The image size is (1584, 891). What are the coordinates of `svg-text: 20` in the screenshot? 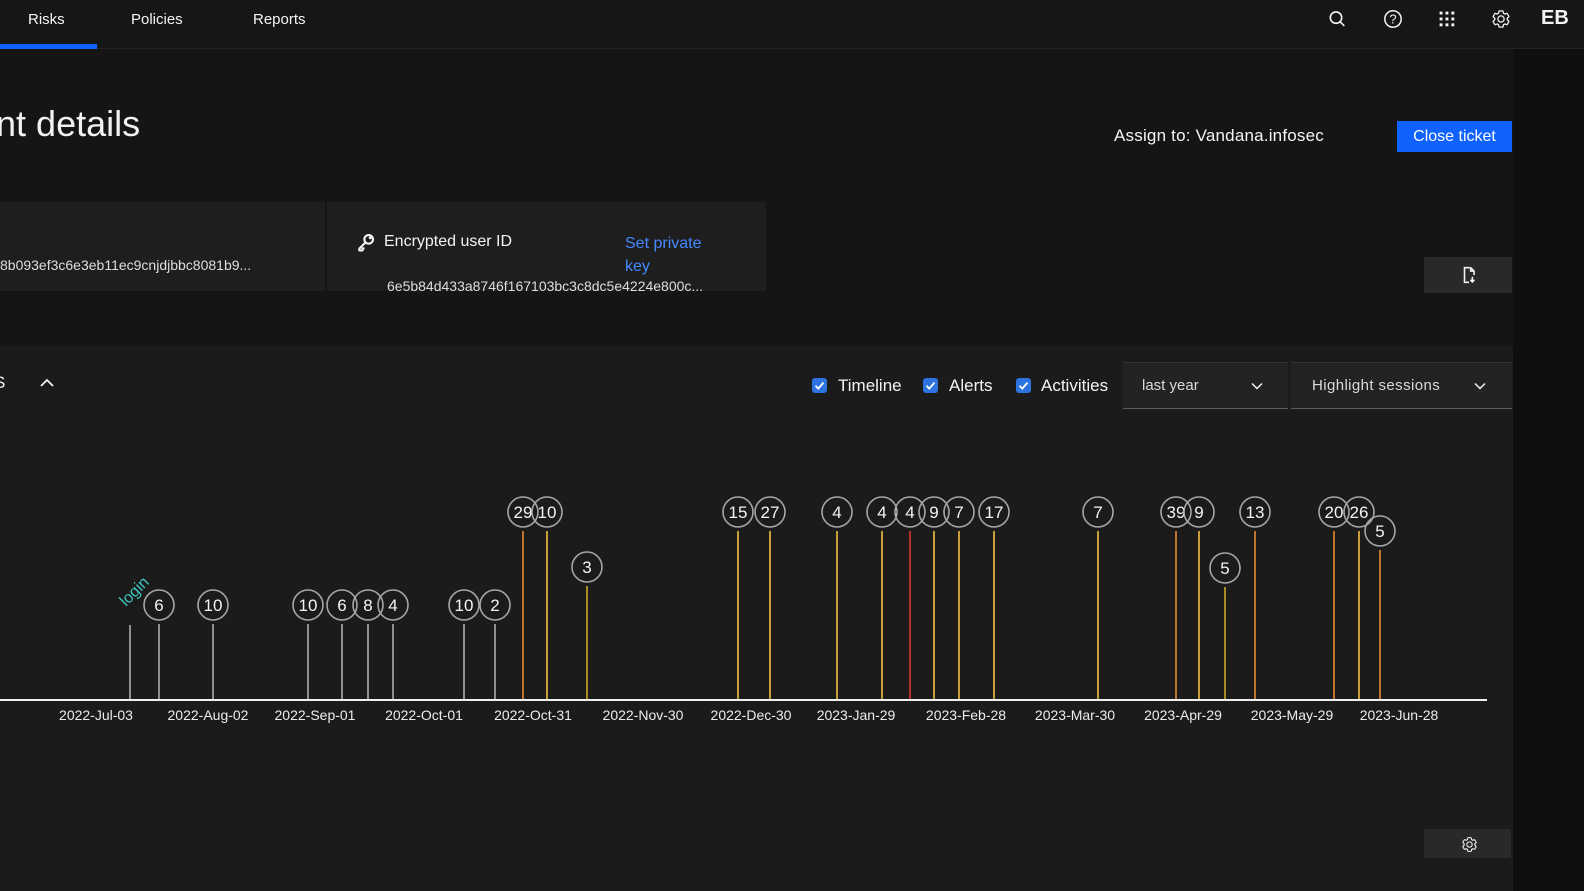 It's located at (1334, 512).